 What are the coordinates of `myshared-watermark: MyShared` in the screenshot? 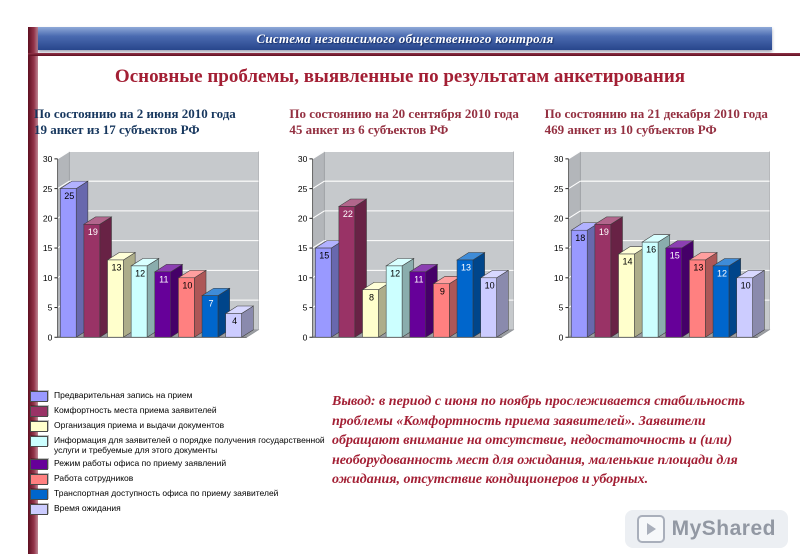 It's located at (706, 529).